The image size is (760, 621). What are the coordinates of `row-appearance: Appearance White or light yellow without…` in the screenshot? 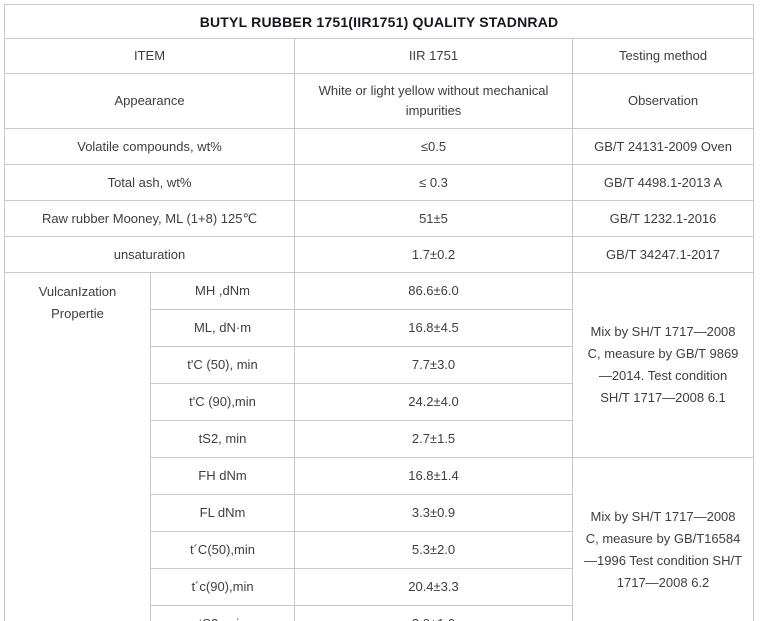 It's located at (379, 101).